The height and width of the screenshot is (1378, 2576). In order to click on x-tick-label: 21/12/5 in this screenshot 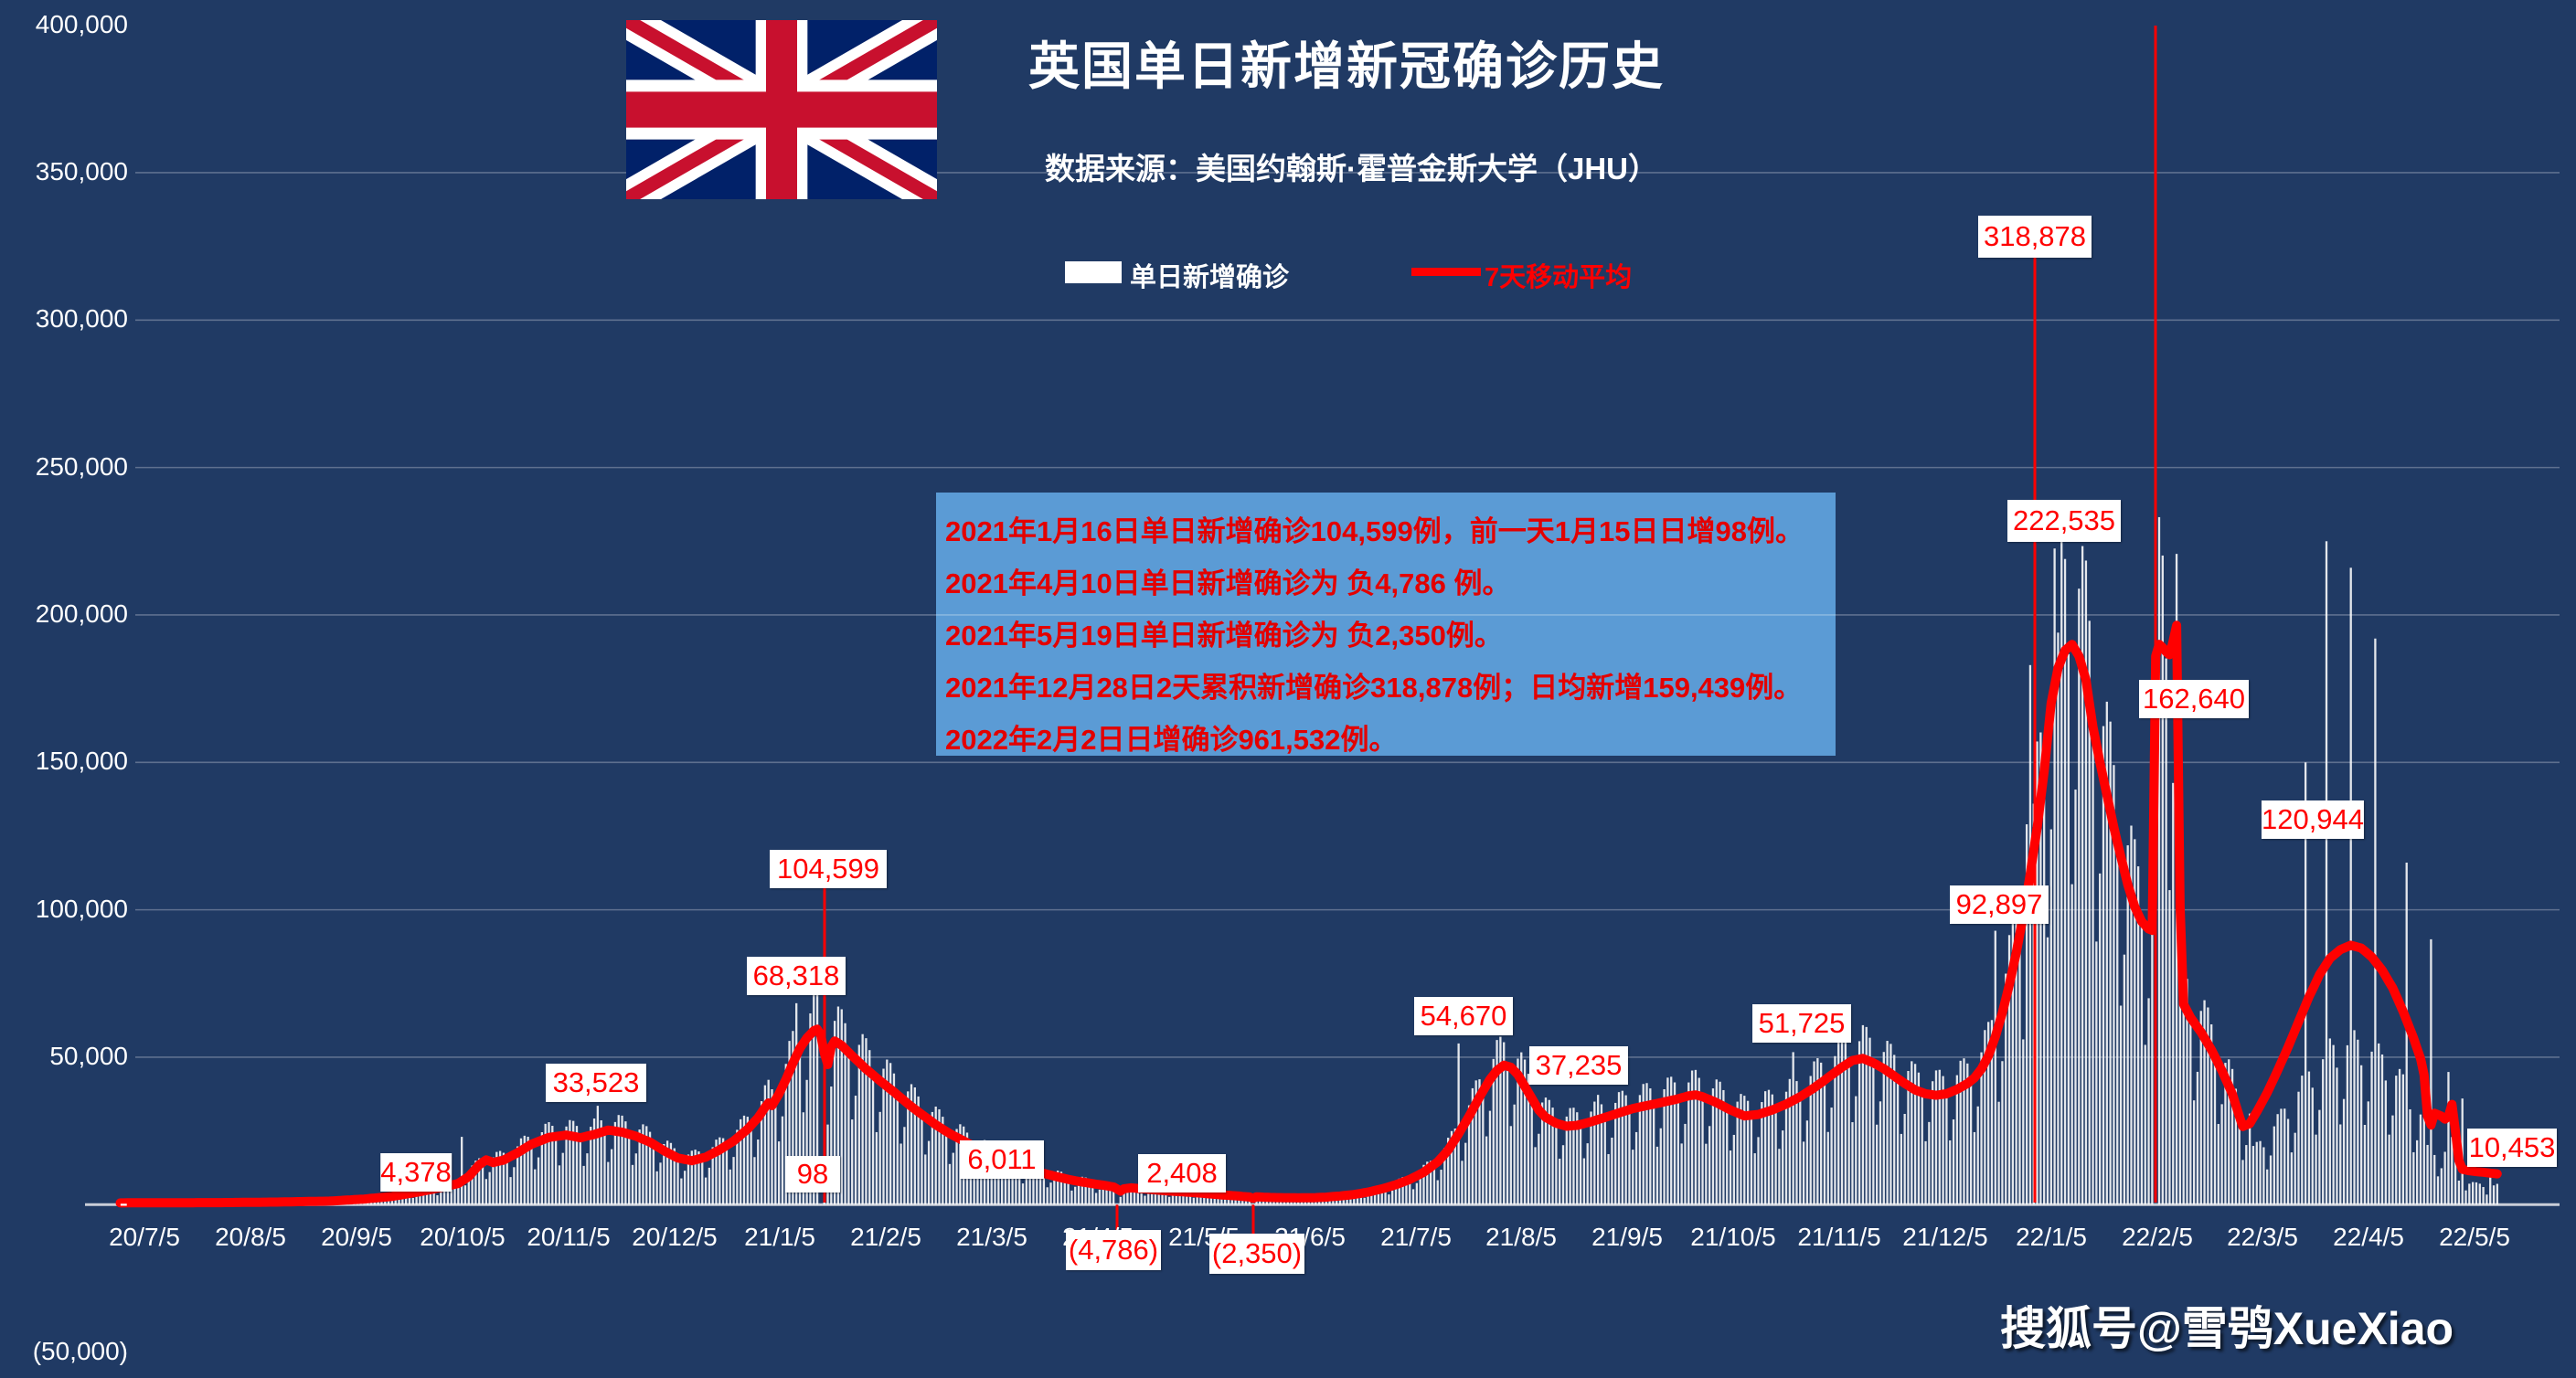, I will do `click(1945, 1237)`.